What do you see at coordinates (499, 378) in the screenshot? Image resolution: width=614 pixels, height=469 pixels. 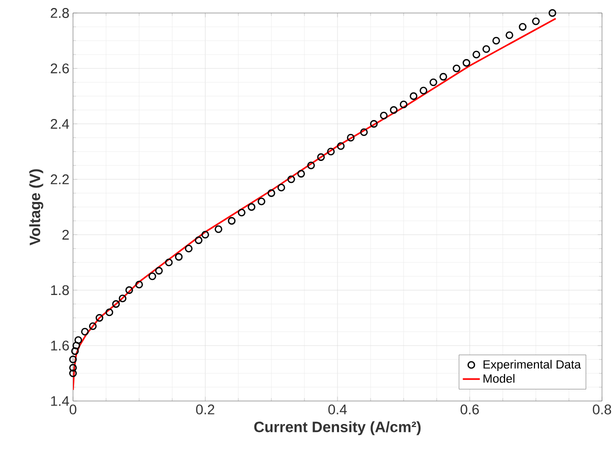 I see `legend-label: Model` at bounding box center [499, 378].